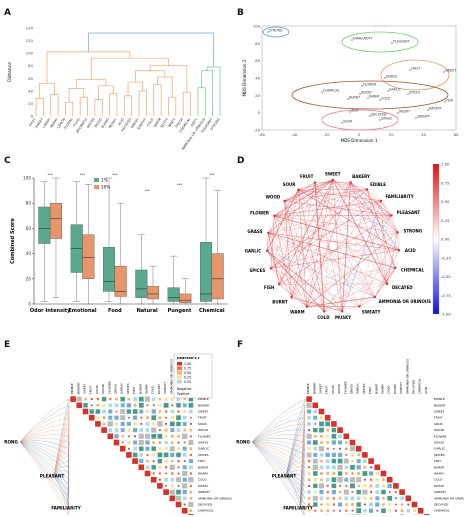 This screenshot has width=465, height=517. What do you see at coordinates (30, 28) in the screenshot?
I see `y-tick-label: 140` at bounding box center [30, 28].